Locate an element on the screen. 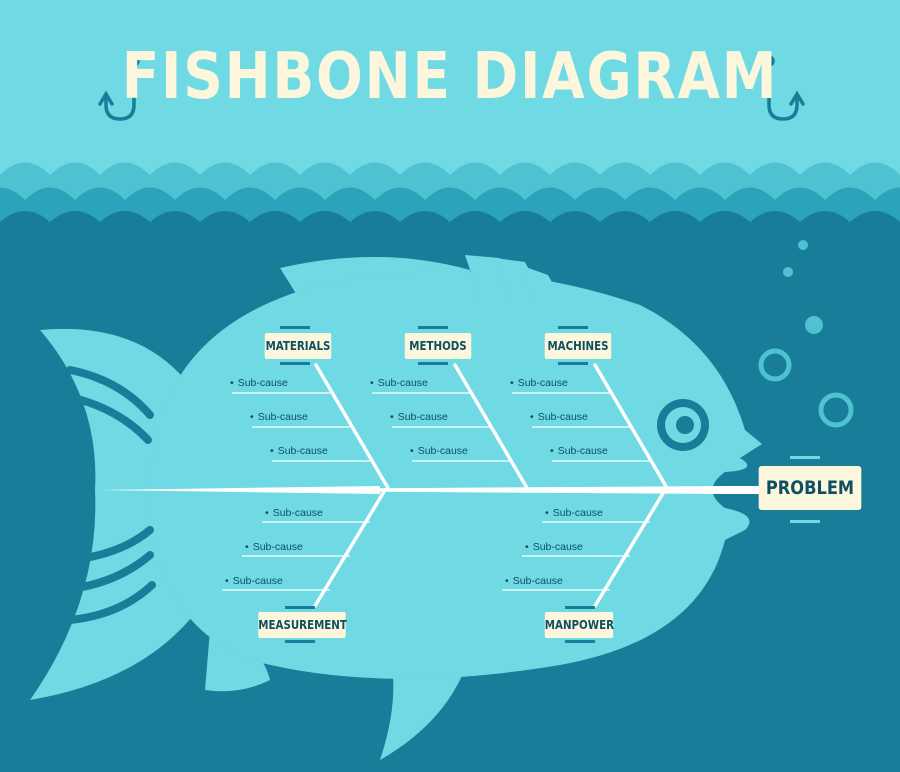  page-title: FISHBONE DIAGRAM is located at coordinates (450, 77).